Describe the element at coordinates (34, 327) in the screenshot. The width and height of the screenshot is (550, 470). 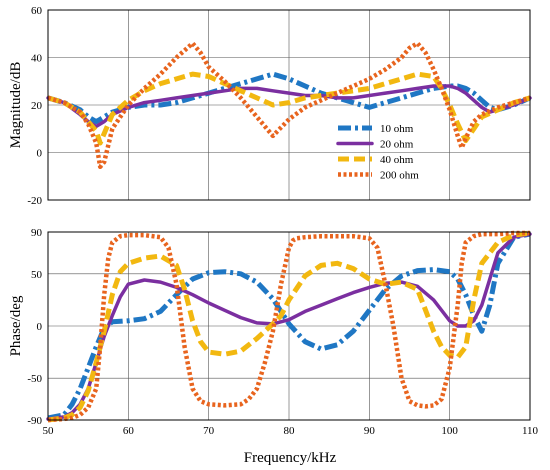
I see `phase-y-ticks: -90 -50 0 50 90` at that location.